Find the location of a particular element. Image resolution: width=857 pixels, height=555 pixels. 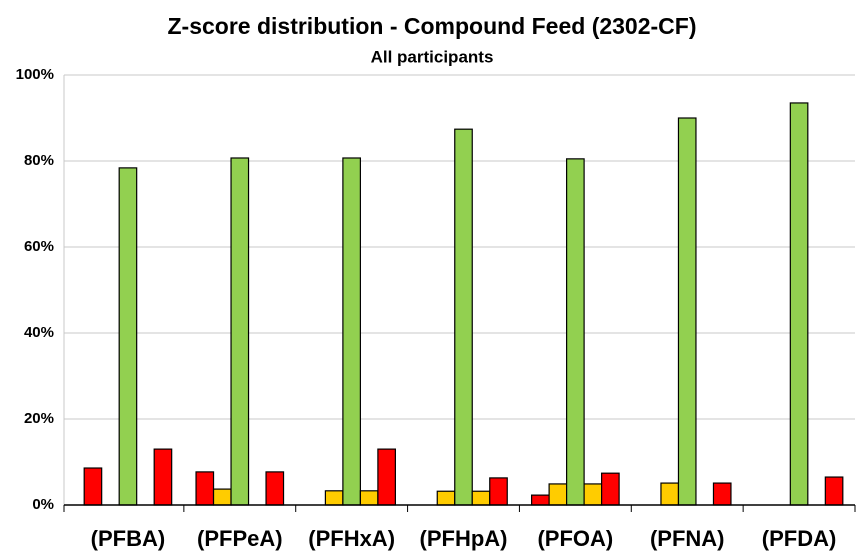

y-tick-label: 20% is located at coordinates (39, 418).